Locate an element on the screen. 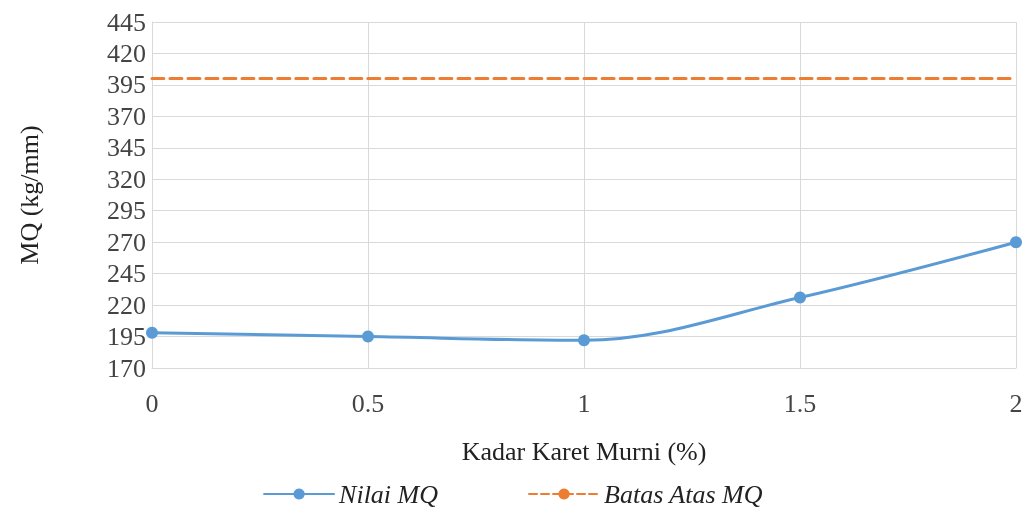 The image size is (1026, 512). y-tick-label: 195 is located at coordinates (126, 337).